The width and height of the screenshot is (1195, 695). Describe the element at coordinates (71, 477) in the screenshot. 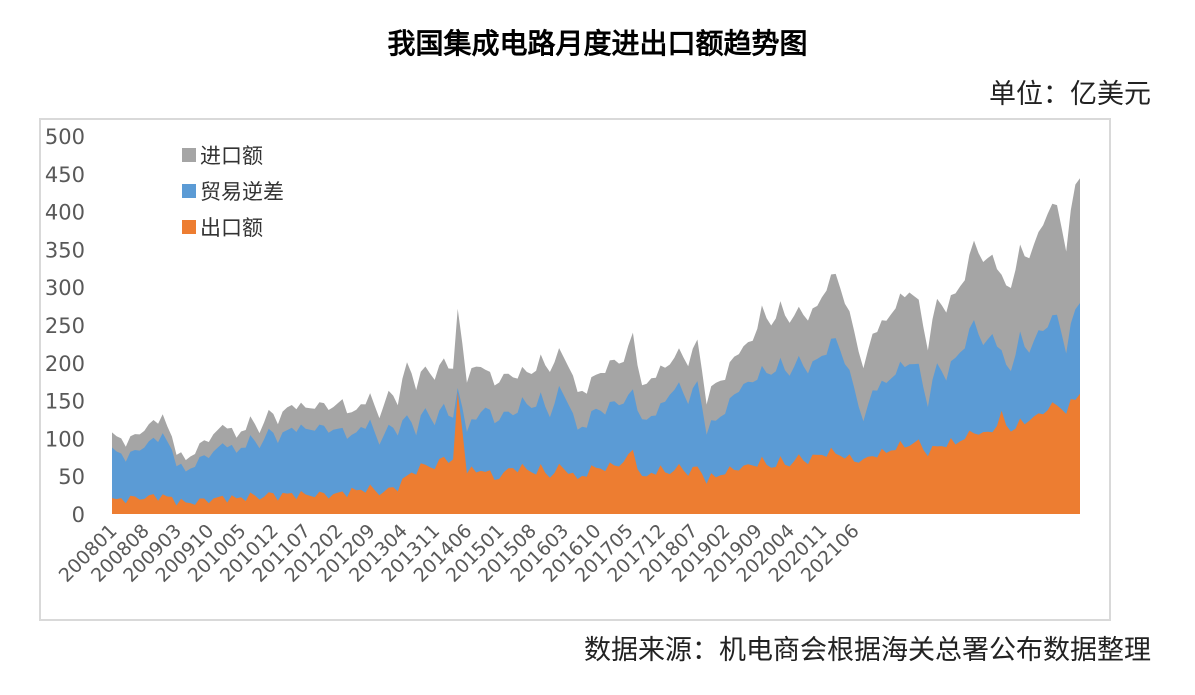

I see `y-tick-label: 50` at that location.